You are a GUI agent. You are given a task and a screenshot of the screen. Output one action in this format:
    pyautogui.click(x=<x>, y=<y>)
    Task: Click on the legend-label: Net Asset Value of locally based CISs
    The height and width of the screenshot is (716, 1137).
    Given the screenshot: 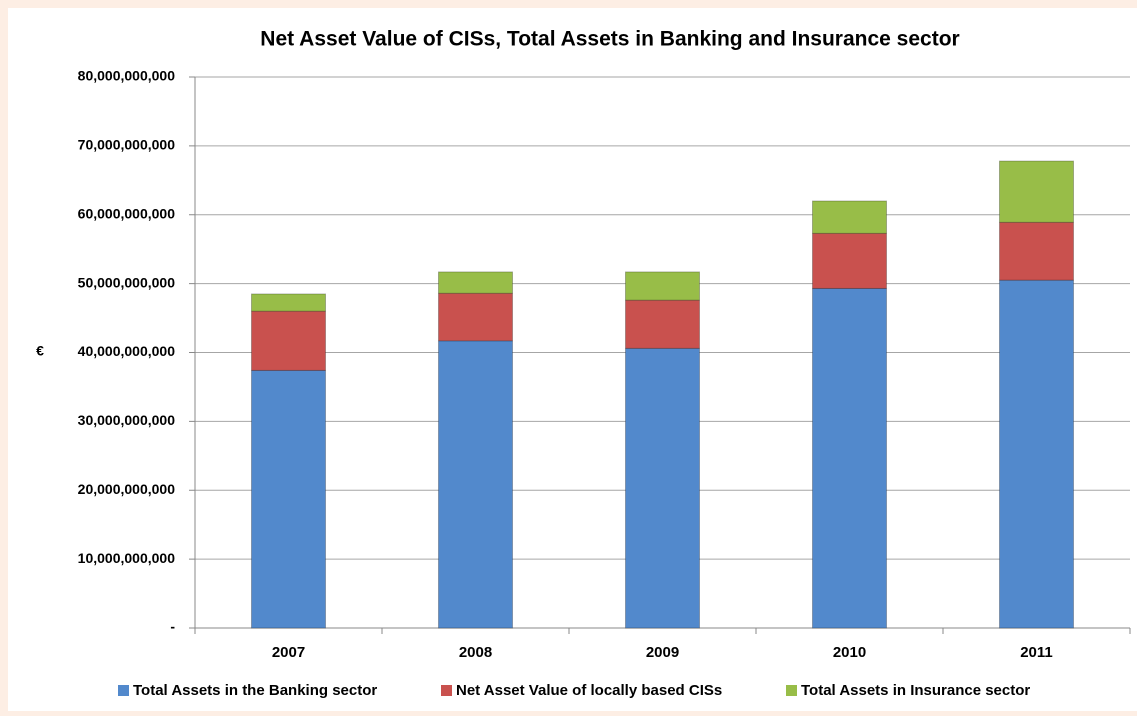 What is the action you would take?
    pyautogui.click(x=589, y=690)
    